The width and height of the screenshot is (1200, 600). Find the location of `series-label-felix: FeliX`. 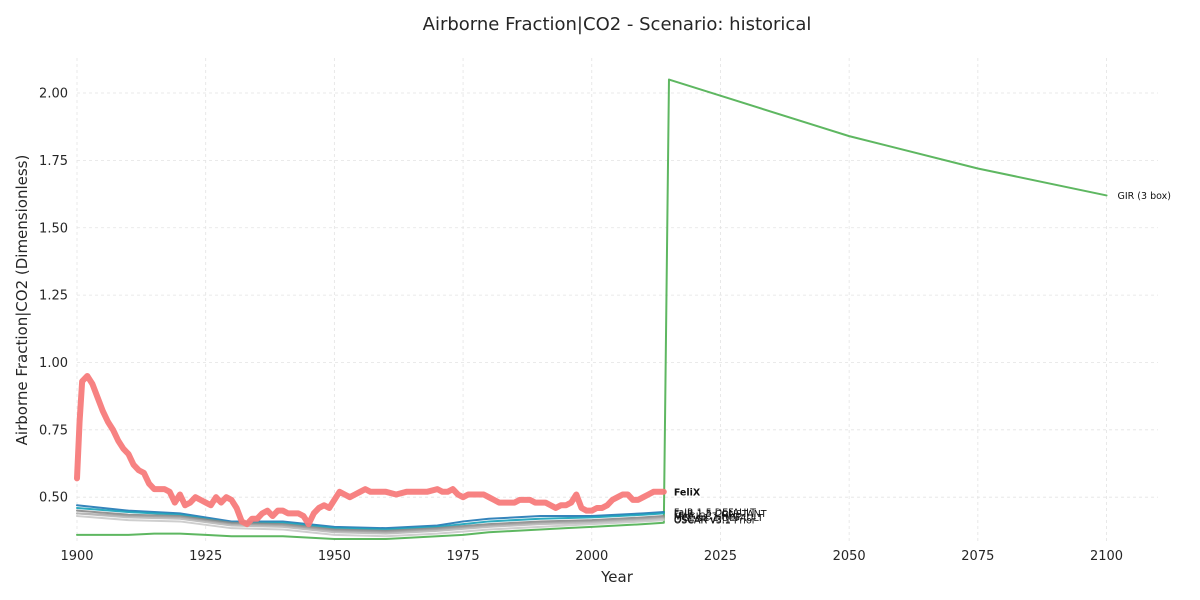

series-label-felix: FeliX is located at coordinates (687, 492).